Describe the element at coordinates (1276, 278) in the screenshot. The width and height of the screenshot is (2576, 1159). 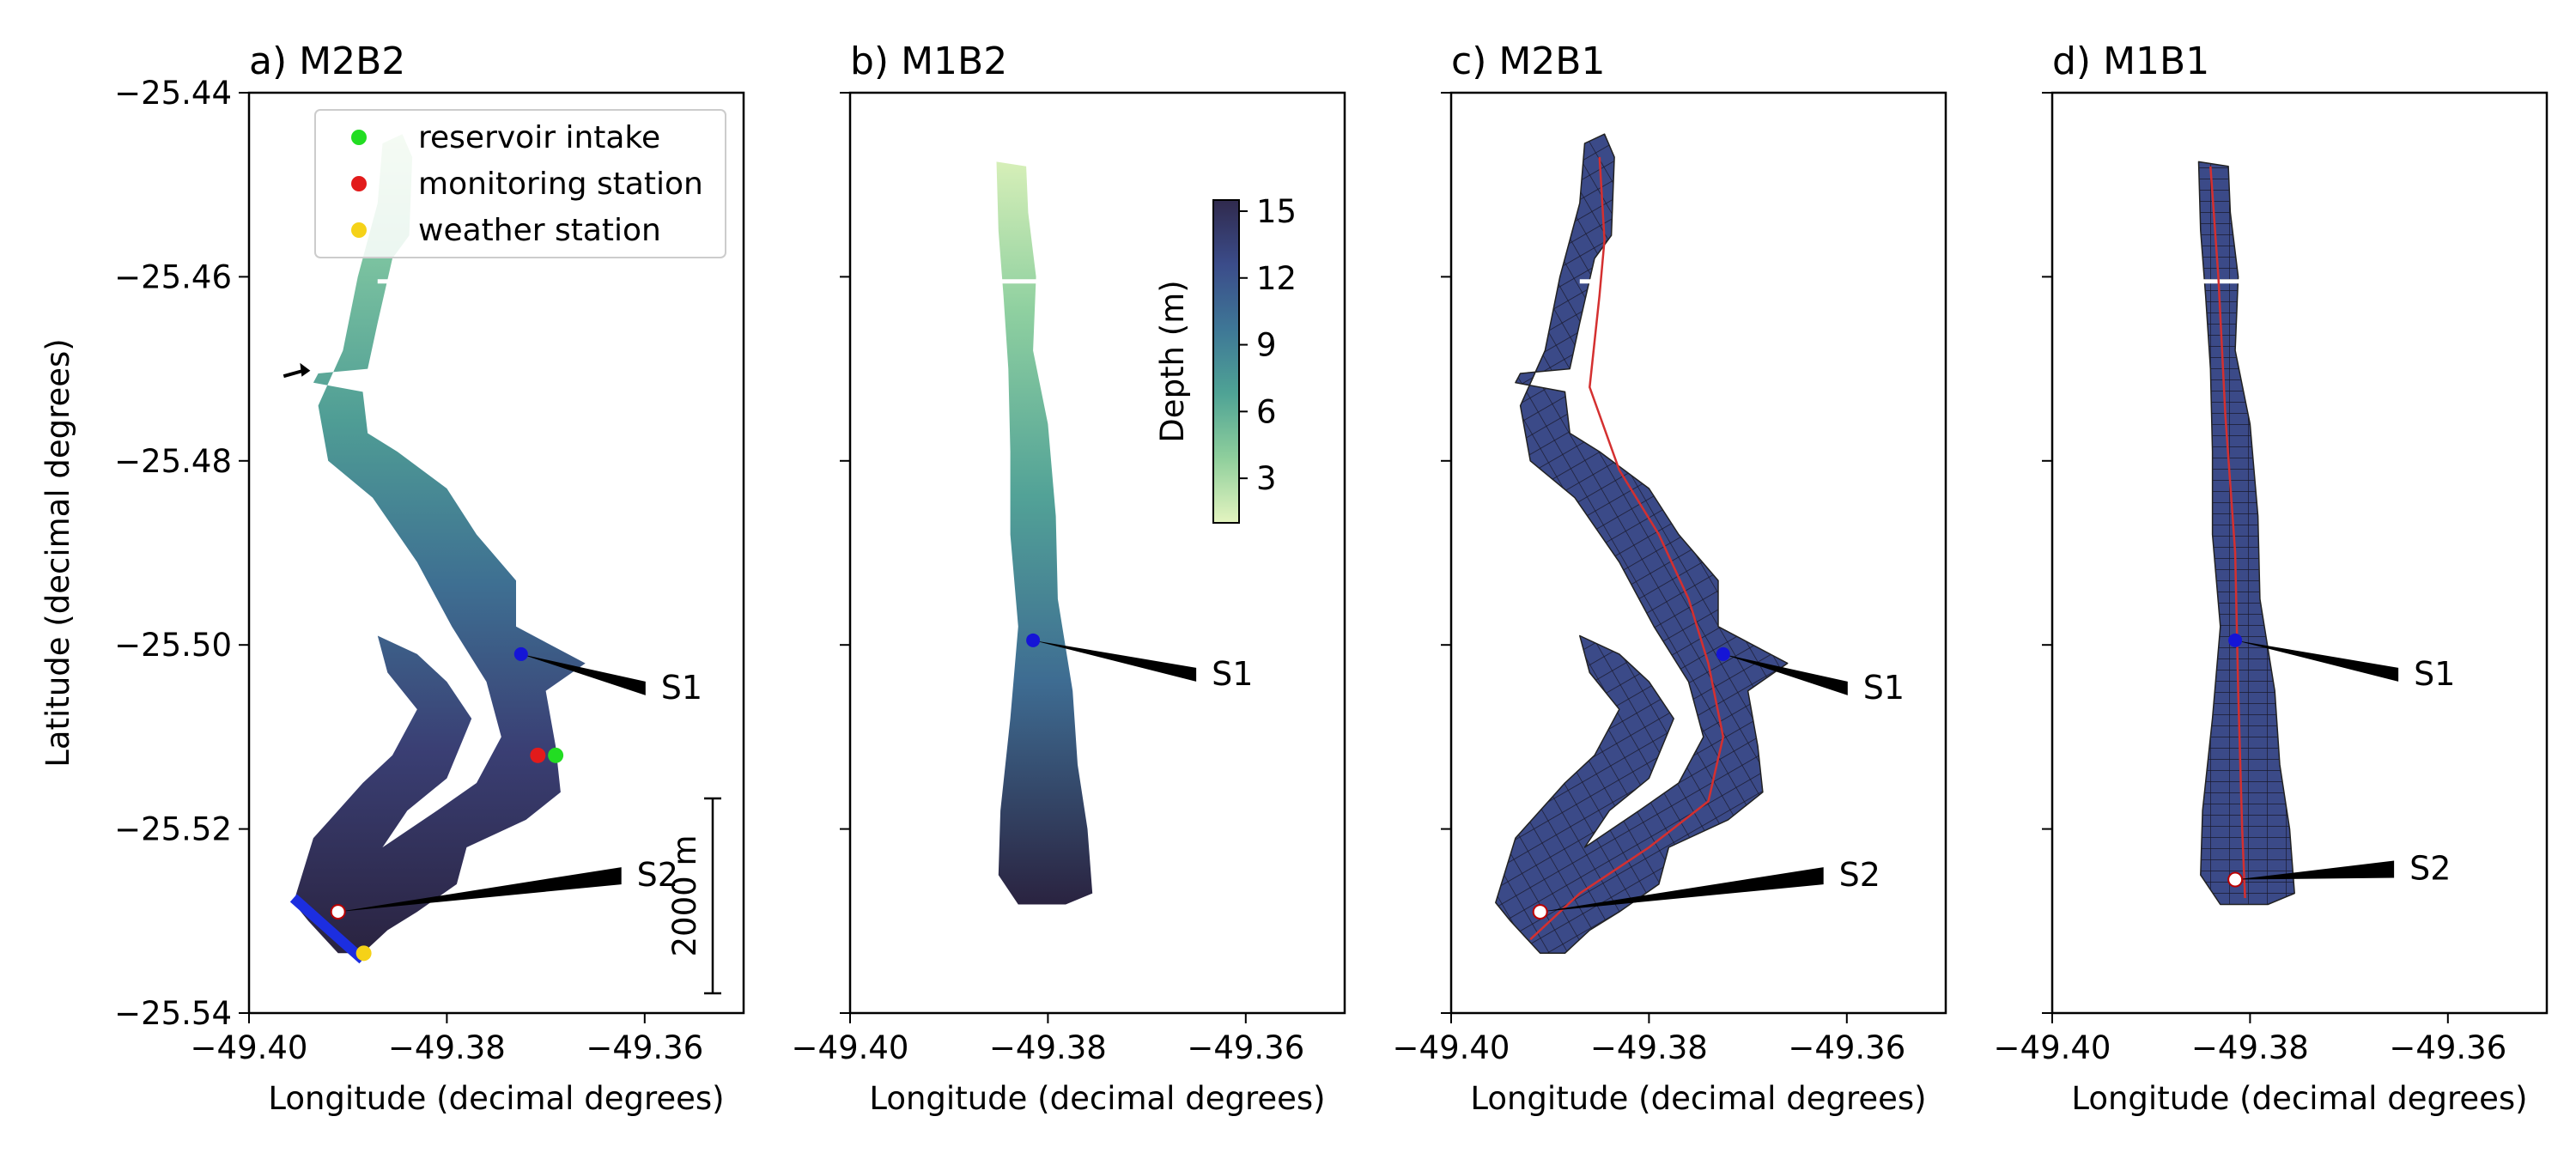
I see `colorbar-tick-label-3: 12` at that location.